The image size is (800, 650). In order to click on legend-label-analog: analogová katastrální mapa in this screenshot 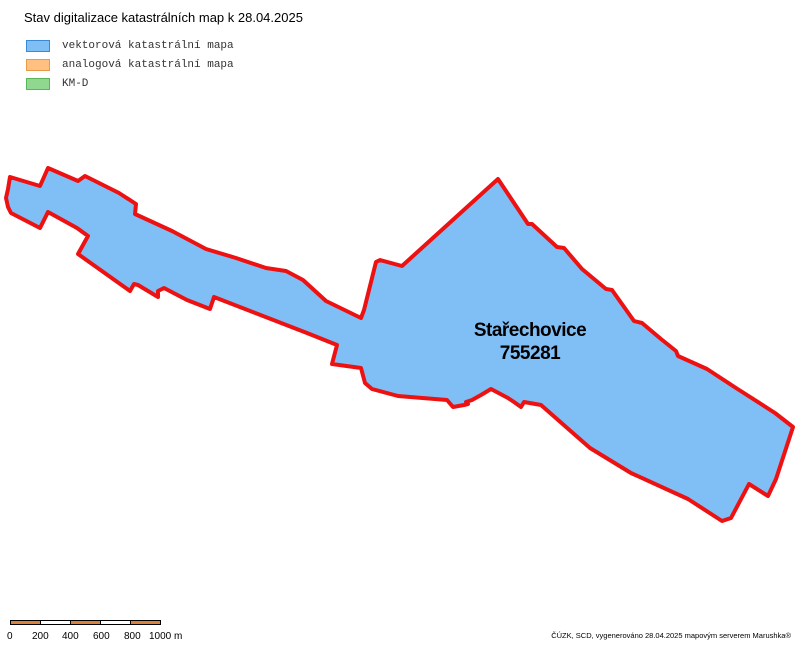, I will do `click(148, 64)`.